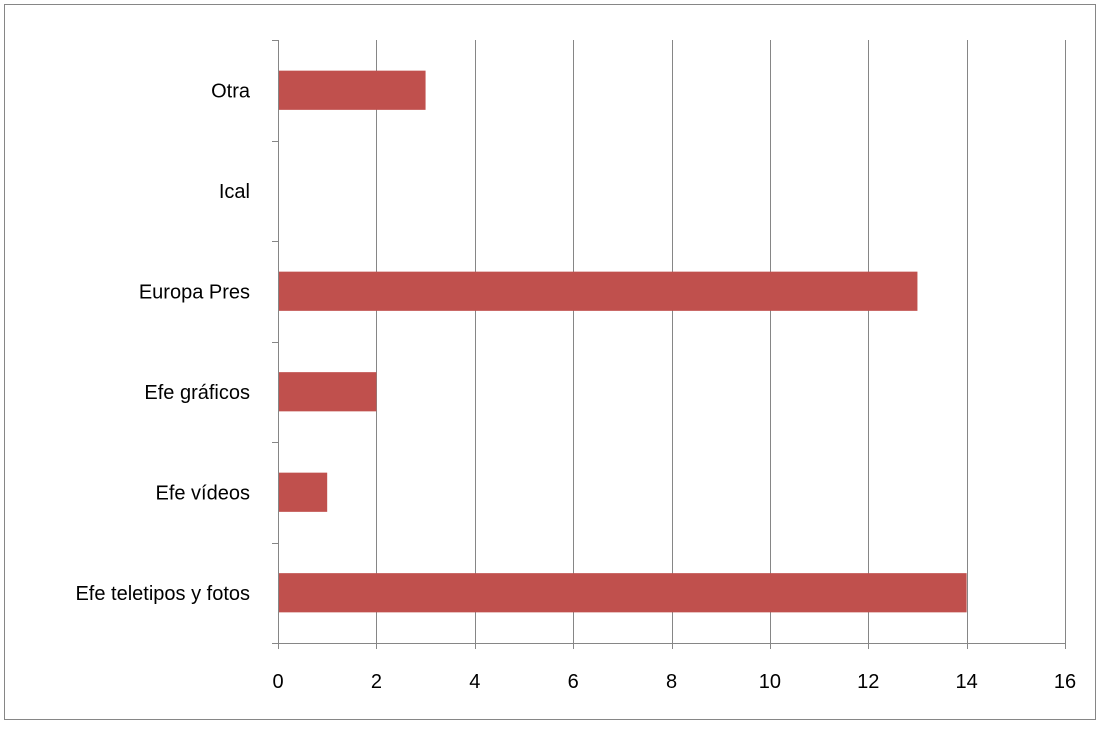 The image size is (1100, 729). Describe the element at coordinates (474, 682) in the screenshot. I see `x-tick-label: 4` at that location.